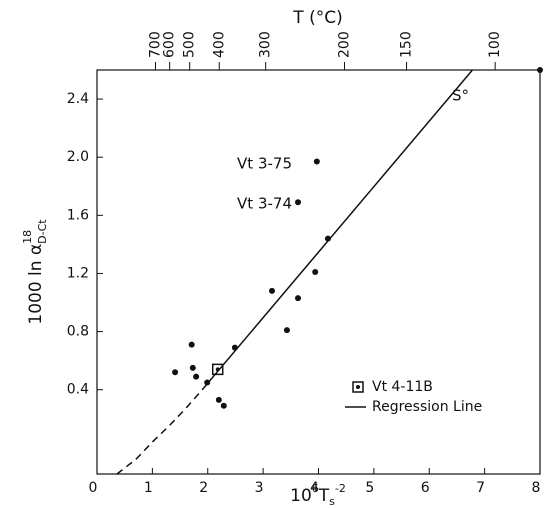 Image resolution: width=548 pixels, height=508 pixels. I want to click on x2-tick-label: 200, so click(345, 44).